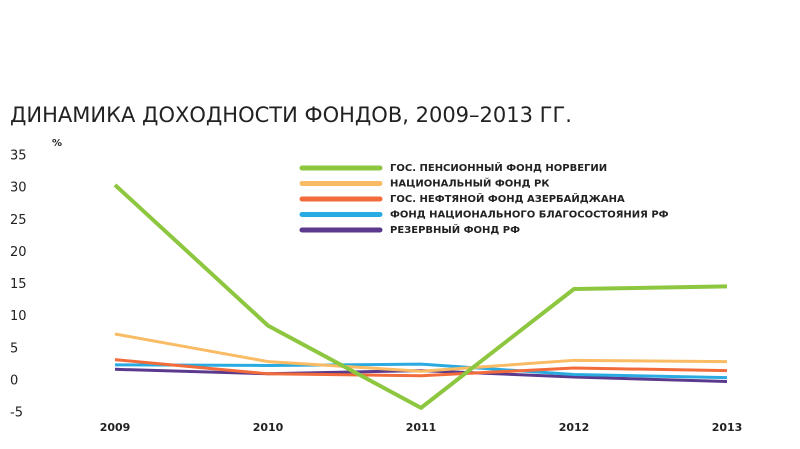 This screenshot has width=800, height=449. I want to click on legend-label: ГОС. НЕФТЯНОЙ ФОНД АЗЕРБАЙДЖАНА, so click(507, 198).